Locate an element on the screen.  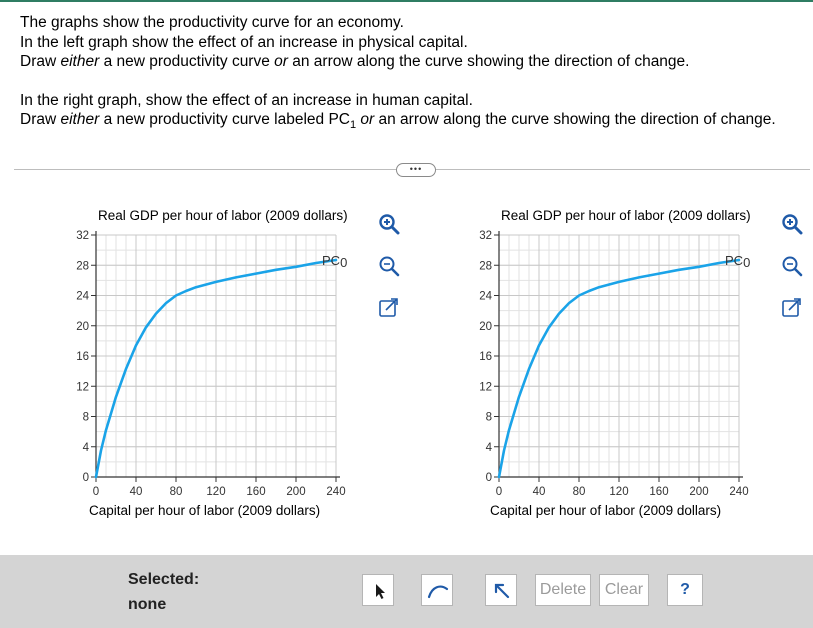
more-options-button: ••• is located at coordinates (416, 170).